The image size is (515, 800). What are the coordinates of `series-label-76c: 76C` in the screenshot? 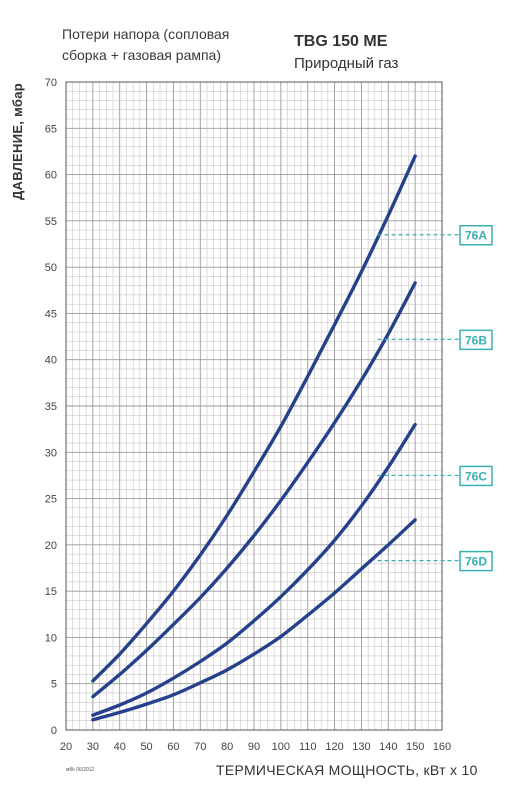 It's located at (476, 476).